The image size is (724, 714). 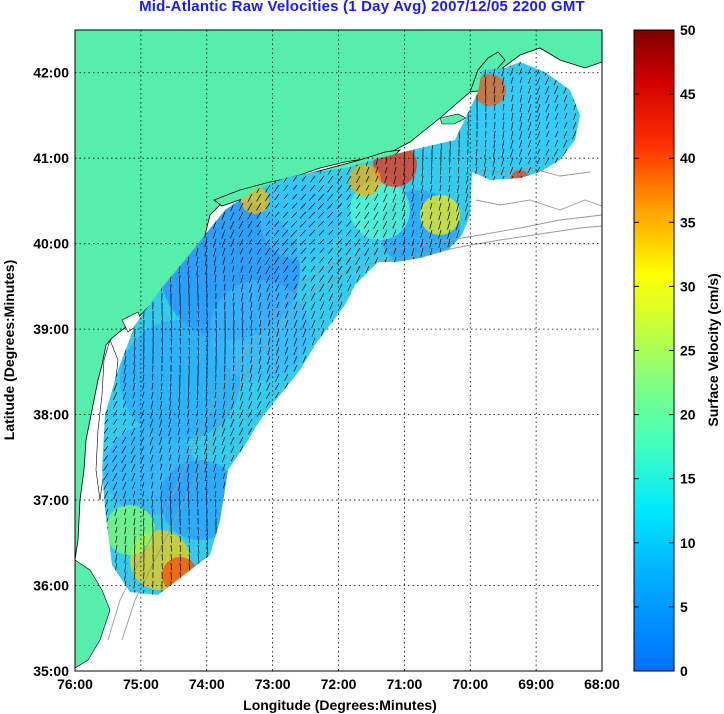 What do you see at coordinates (688, 543) in the screenshot?
I see `colorbar-tick-label: 10` at bounding box center [688, 543].